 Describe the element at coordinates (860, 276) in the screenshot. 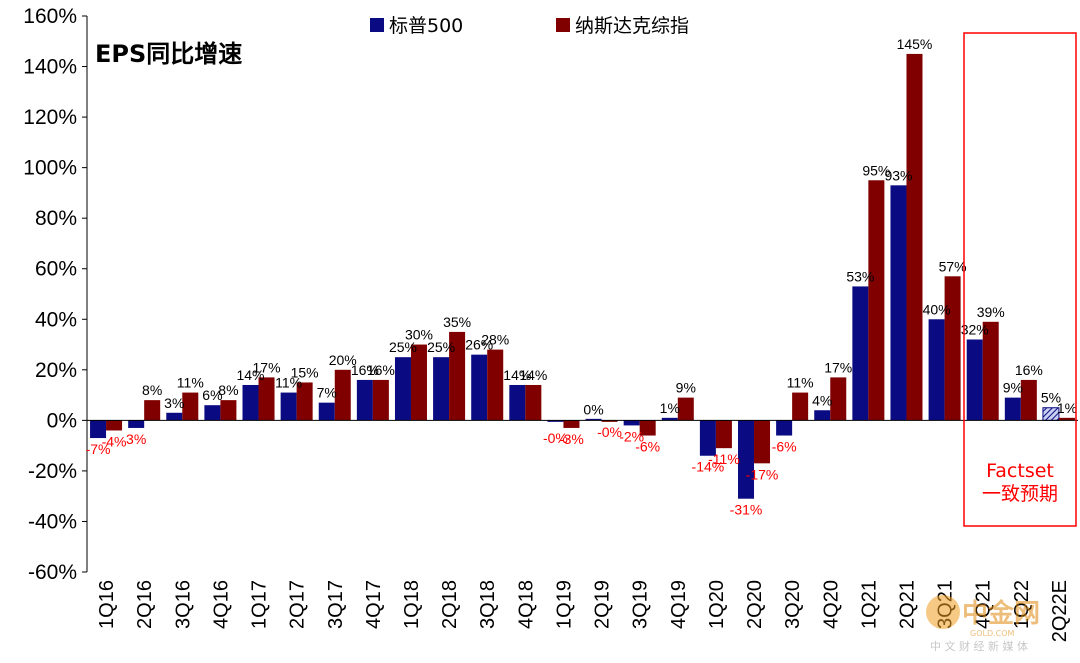

I see `data-label: 53%` at that location.